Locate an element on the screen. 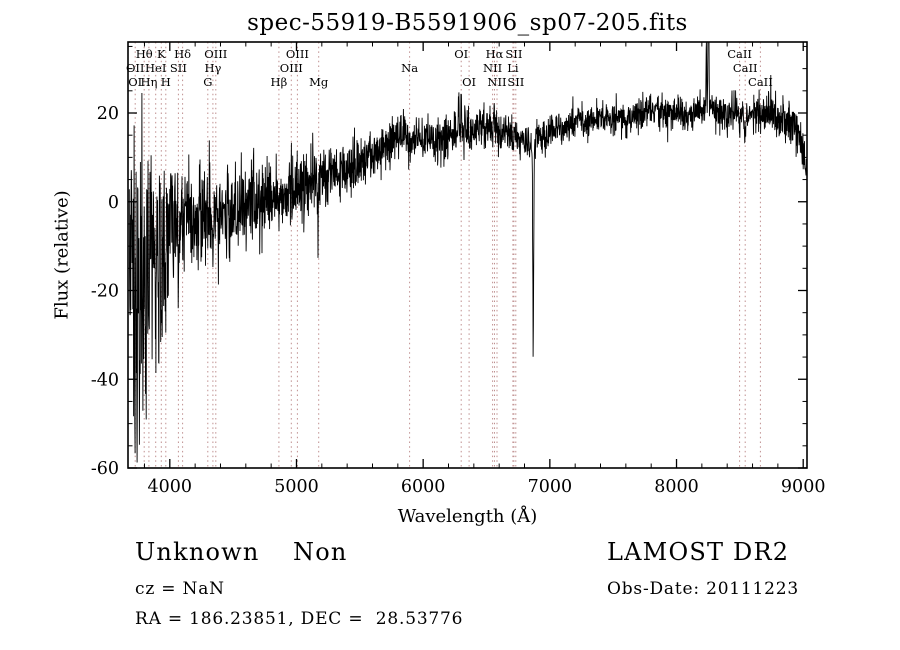  spectral-line-label: H is located at coordinates (166, 82).